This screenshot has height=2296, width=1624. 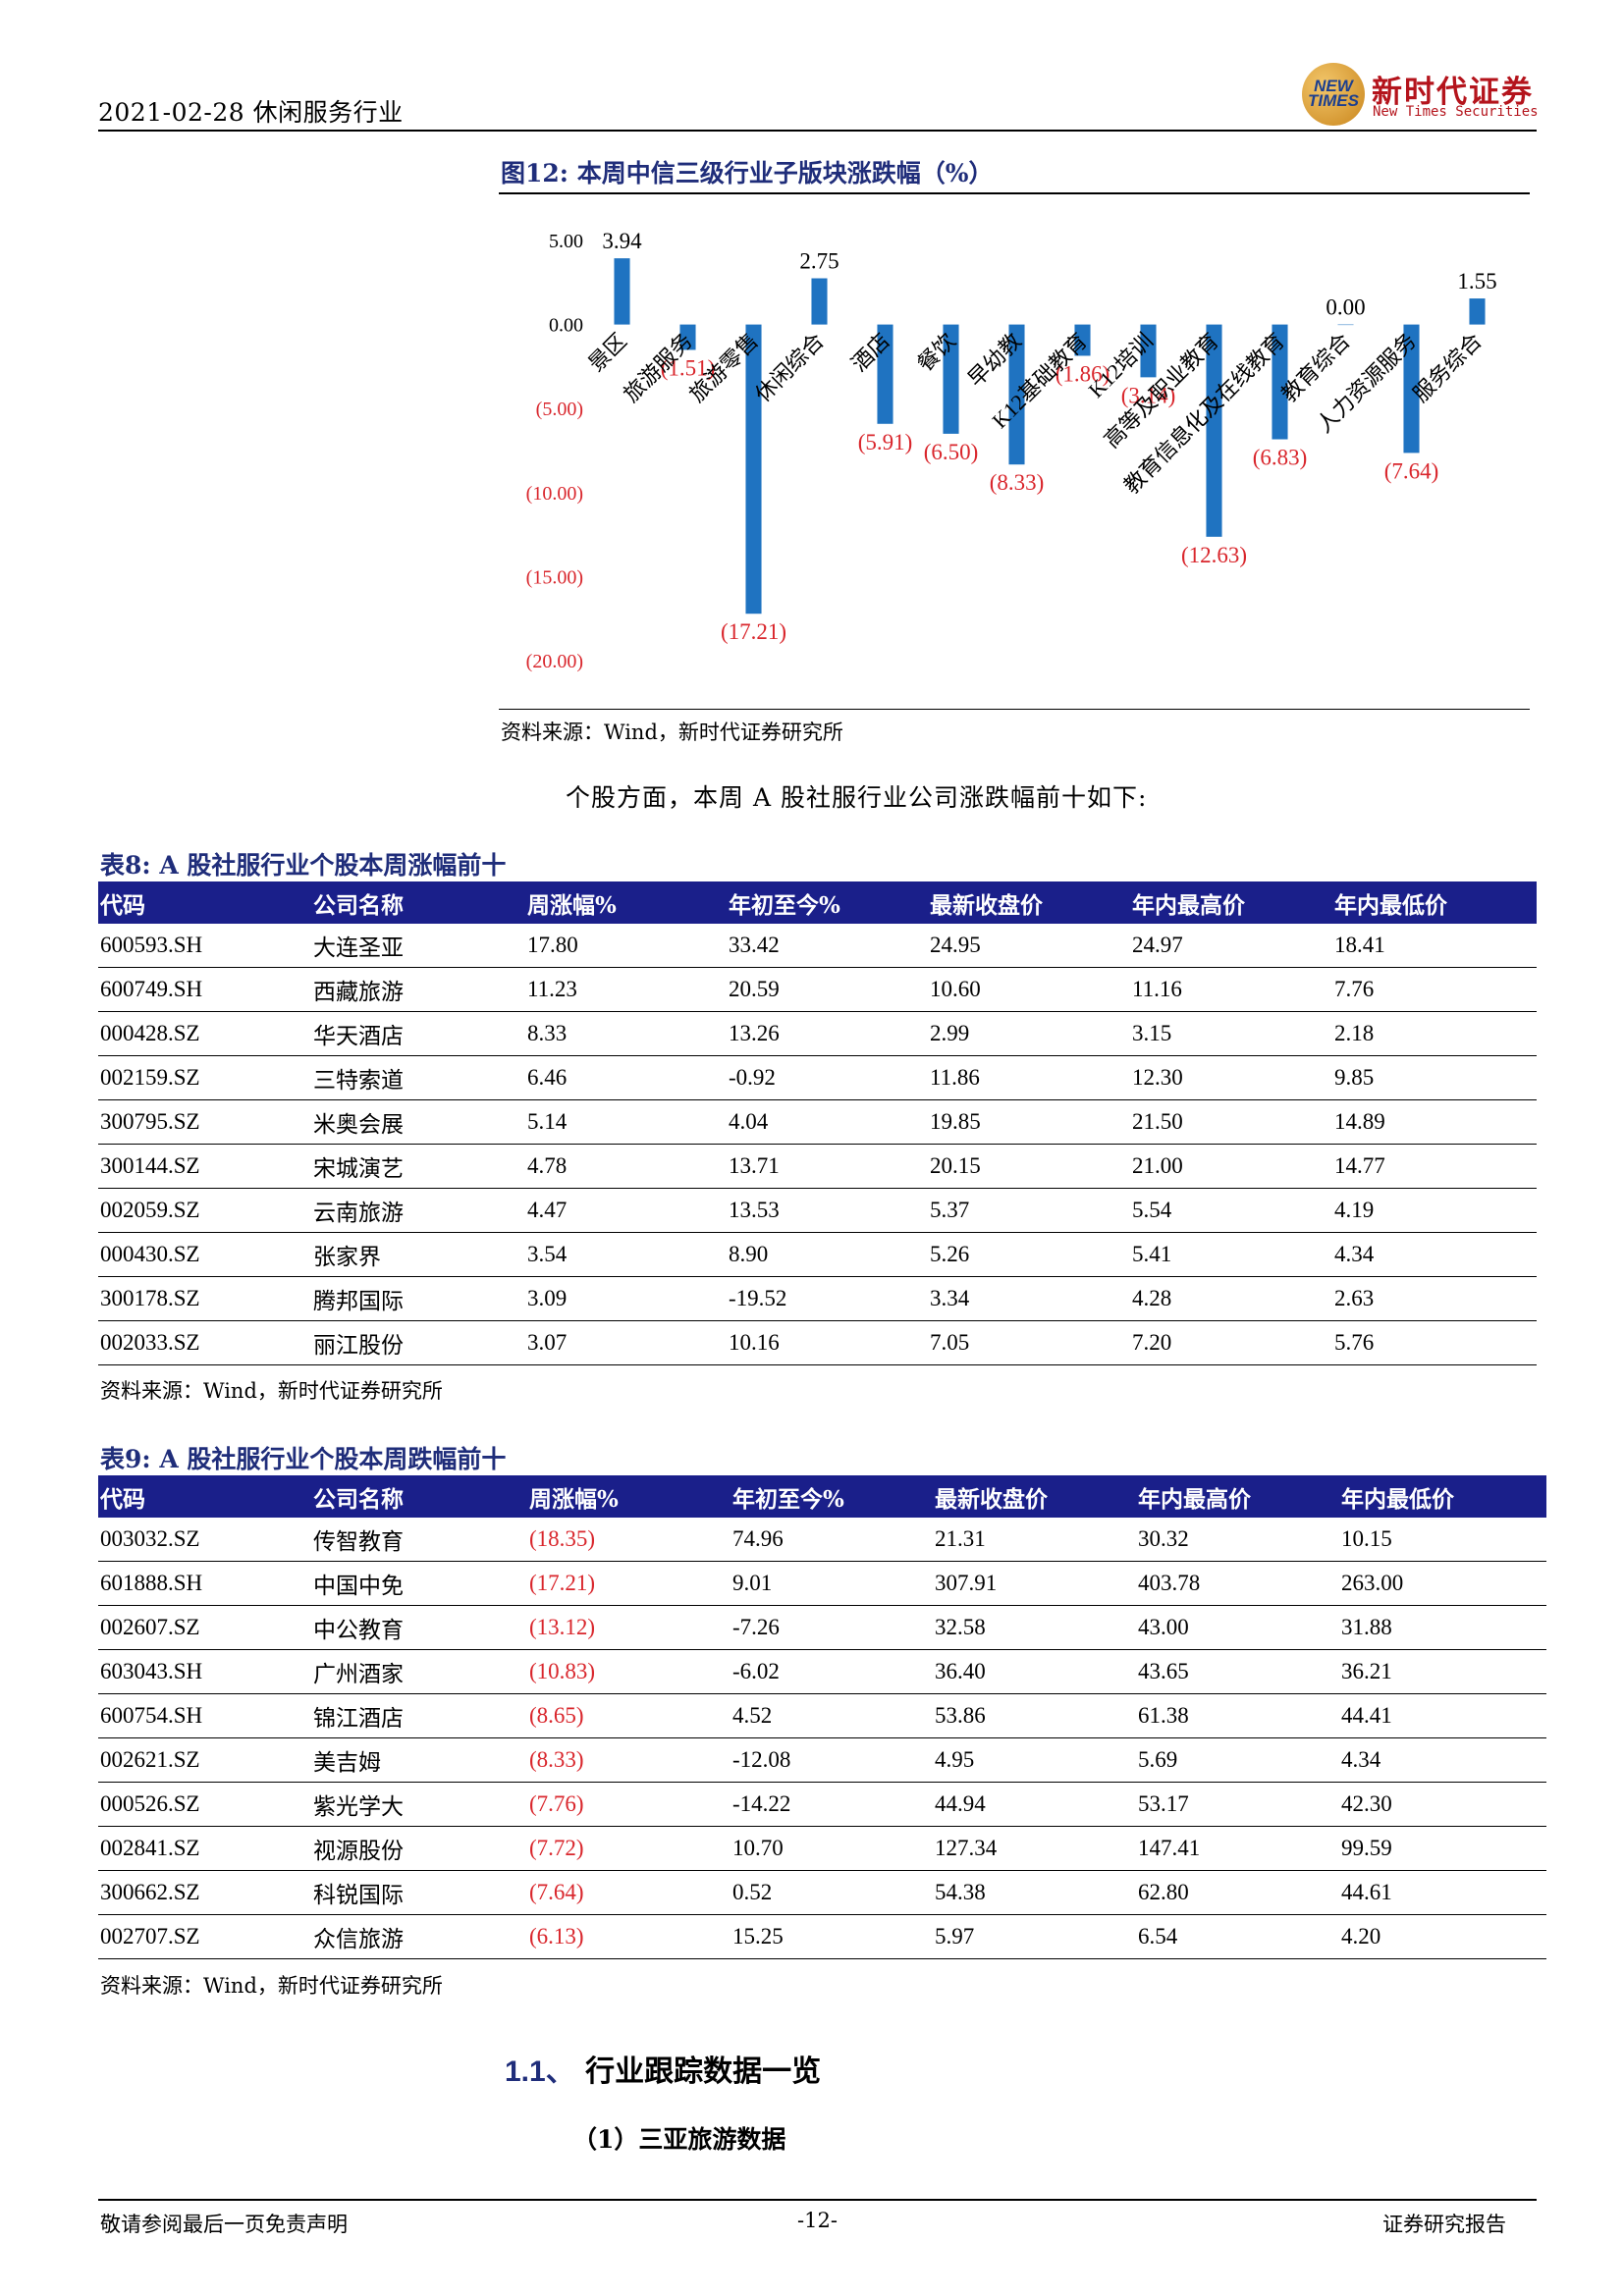 What do you see at coordinates (1029, 1342) in the screenshot?
I see `table-cell: 7.05` at bounding box center [1029, 1342].